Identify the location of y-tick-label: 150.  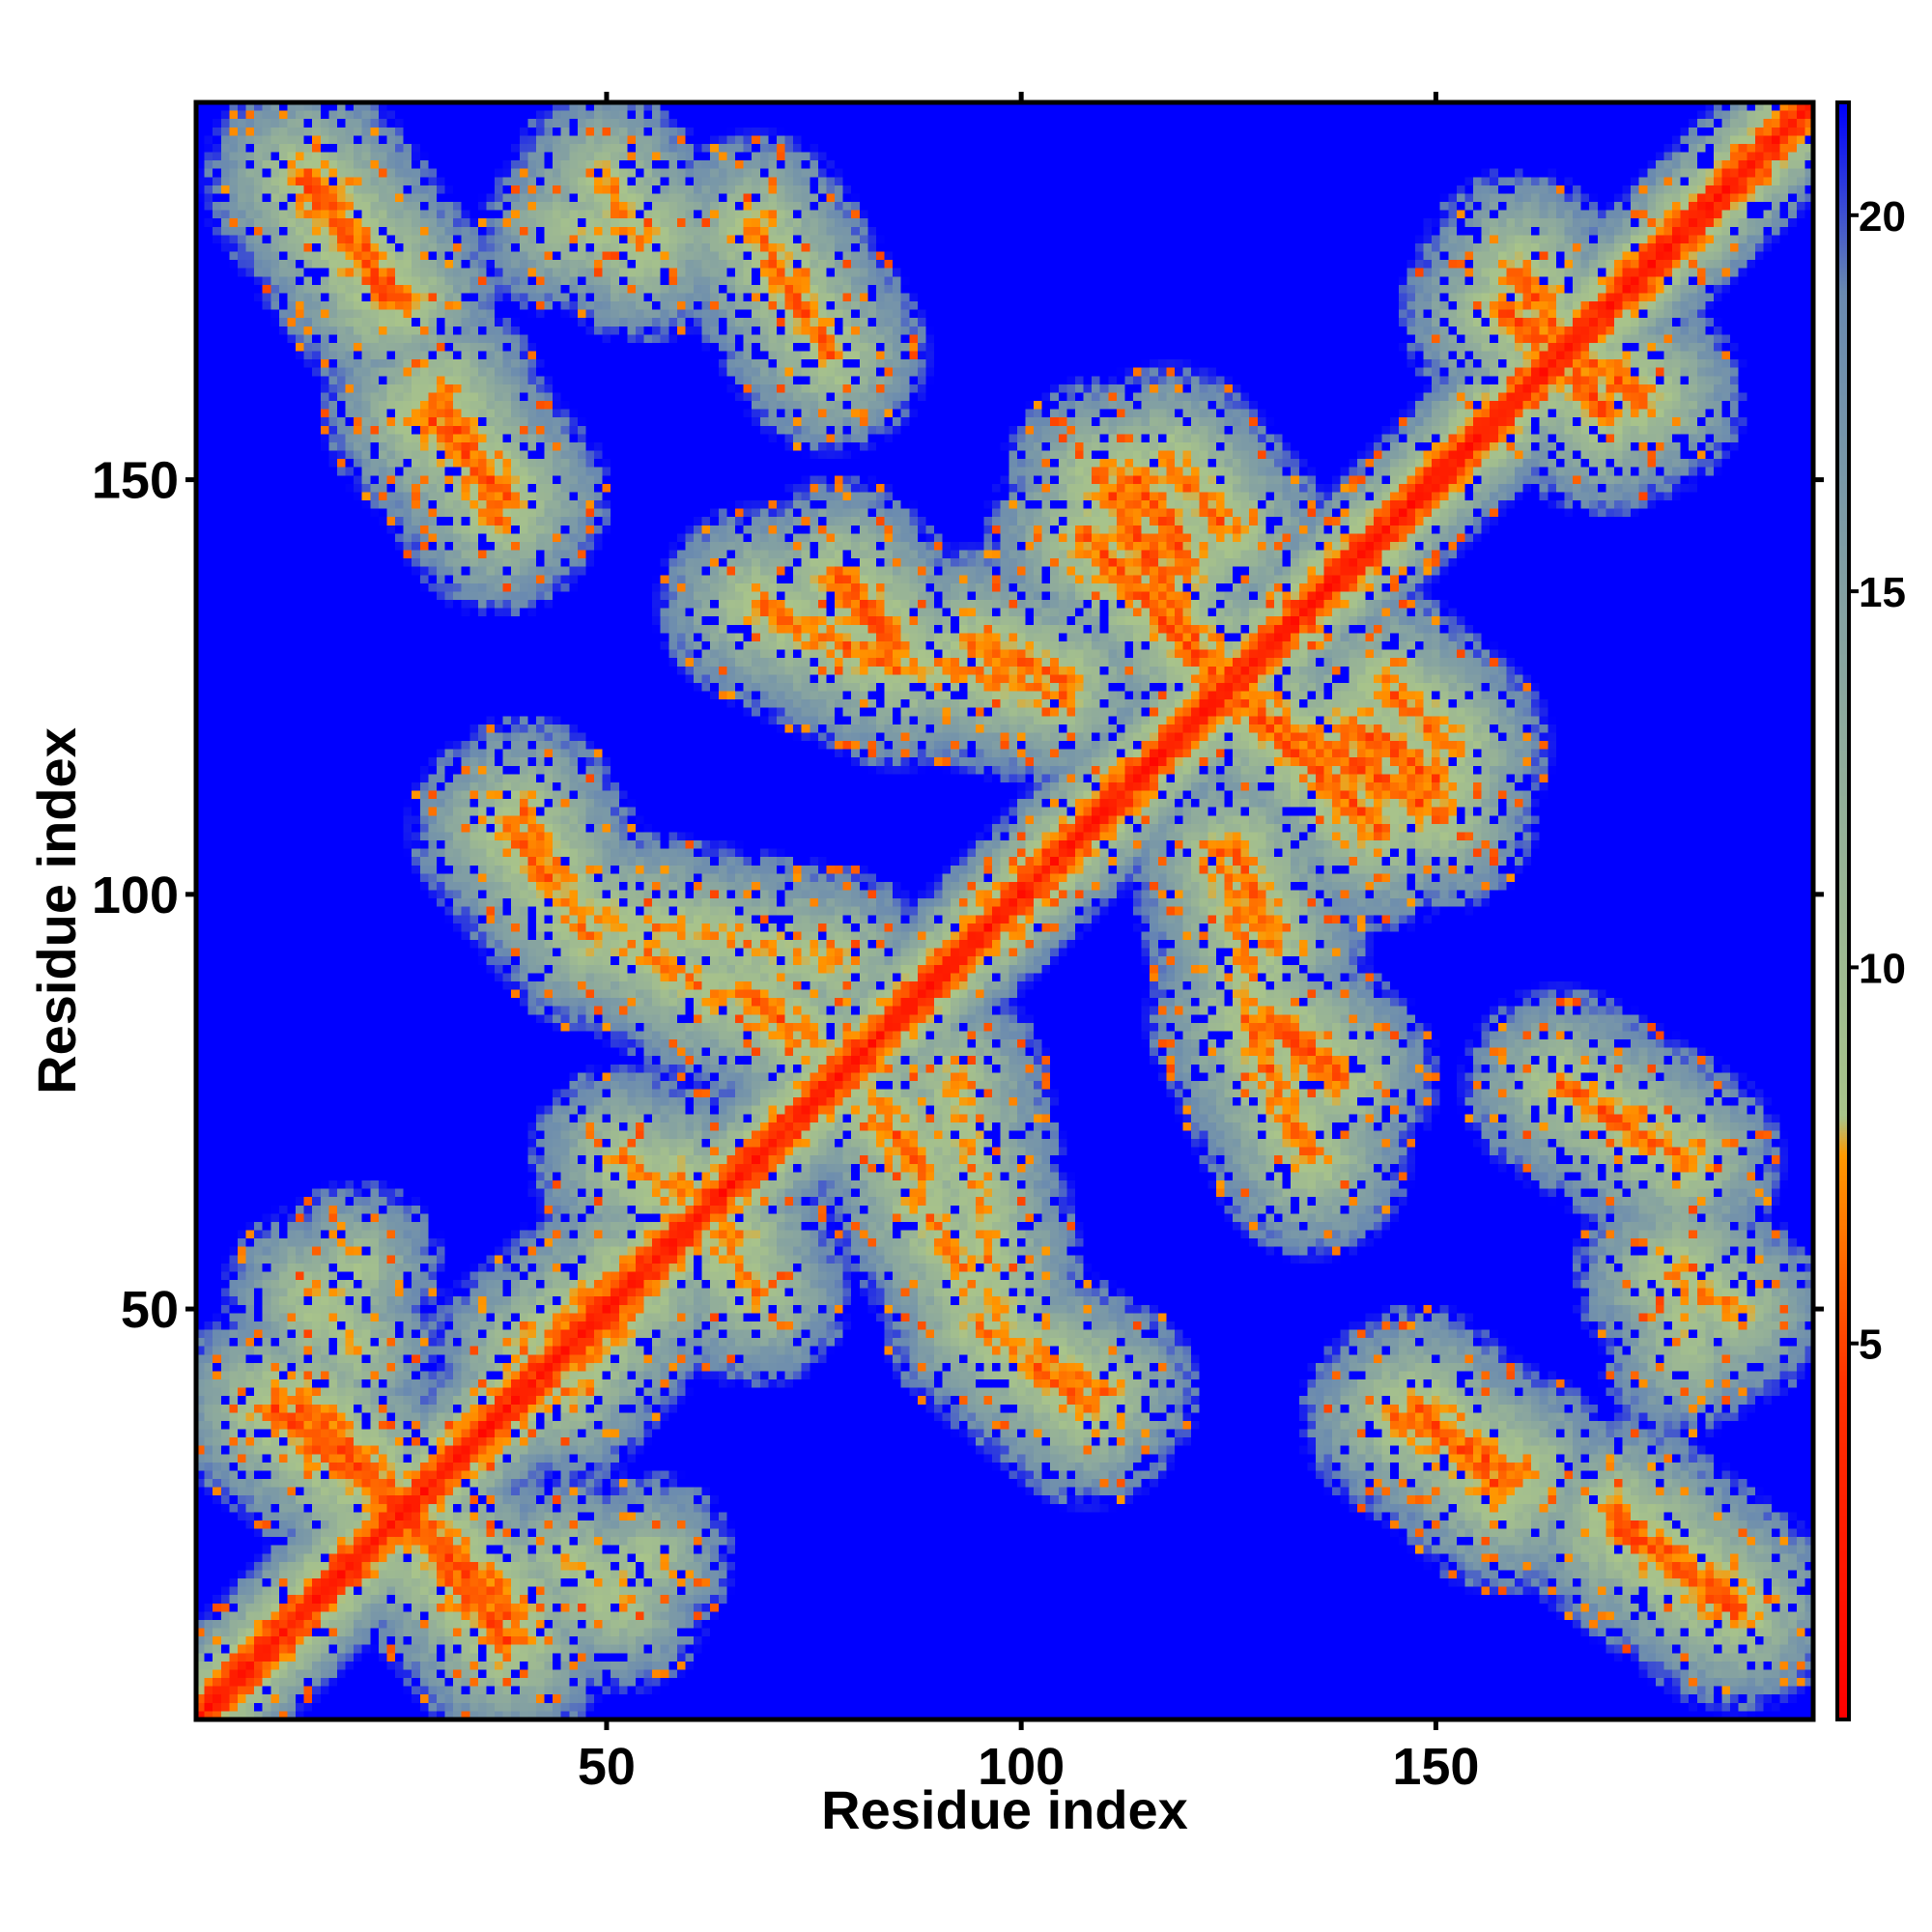
(135, 481).